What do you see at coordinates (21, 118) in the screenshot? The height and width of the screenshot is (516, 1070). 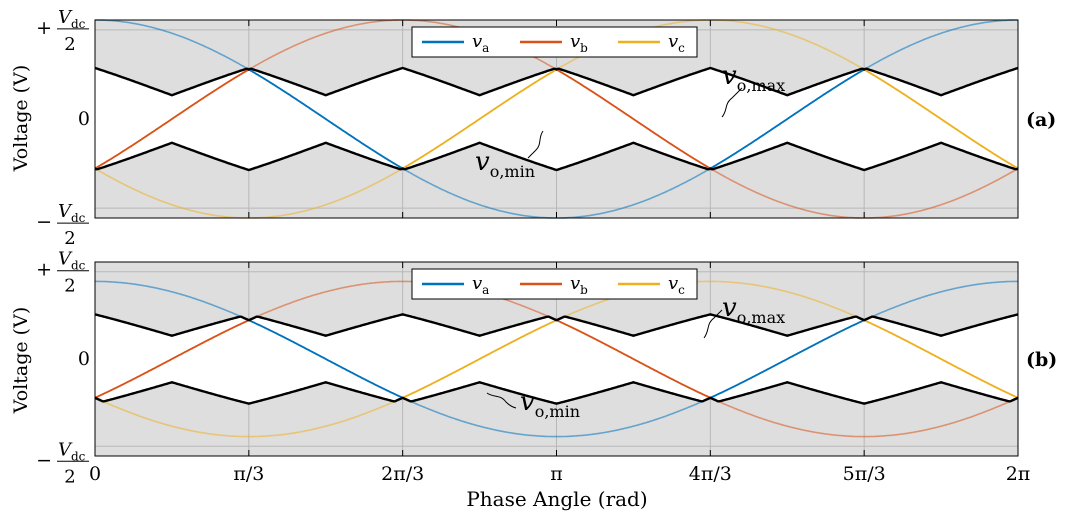 I see `y-axis-label: Voltage (V)` at bounding box center [21, 118].